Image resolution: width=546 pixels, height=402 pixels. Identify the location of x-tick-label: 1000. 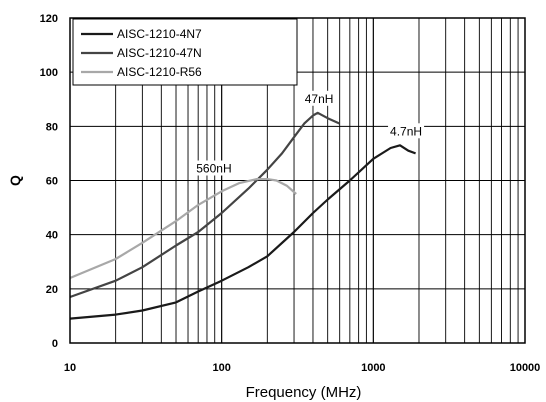
(373, 368).